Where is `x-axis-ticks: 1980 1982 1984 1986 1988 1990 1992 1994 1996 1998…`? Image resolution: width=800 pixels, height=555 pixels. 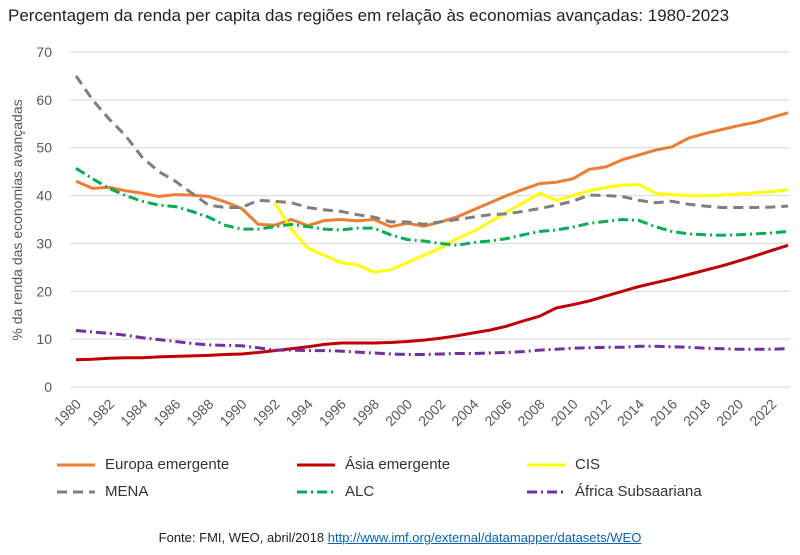
x-axis-ticks: 1980 1982 1984 1986 1988 1990 1992 1994 1996 1998… is located at coordinates (415, 412).